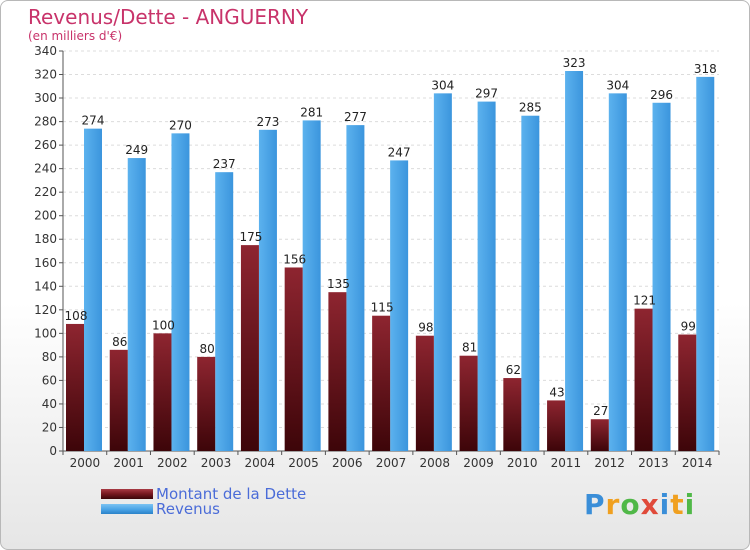 The image size is (750, 550). I want to click on data-label-revenus: 297, so click(486, 94).